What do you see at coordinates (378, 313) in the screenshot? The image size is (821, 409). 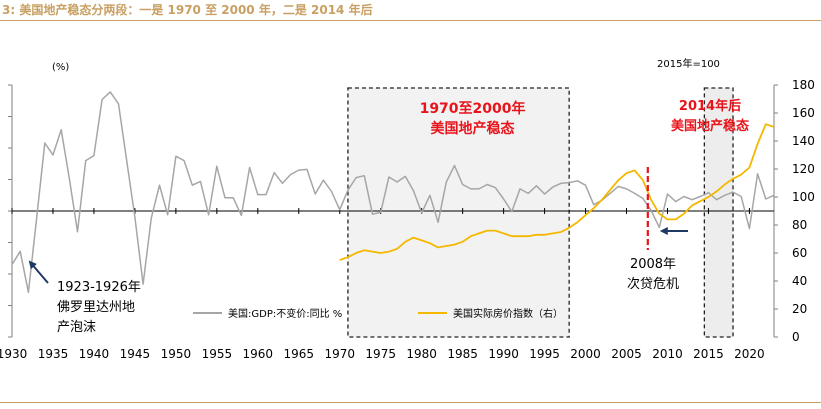 I see `legend-layer: 美国:GDP:不变价:同比 % 美国实际房价指数（右）` at bounding box center [378, 313].